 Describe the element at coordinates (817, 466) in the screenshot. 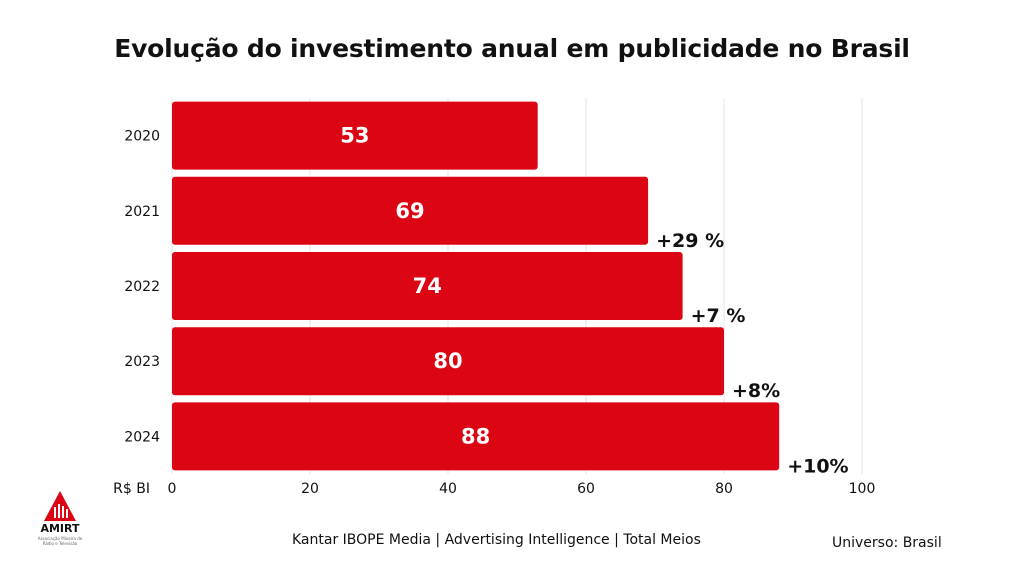

I see `growth-label: +10%` at that location.